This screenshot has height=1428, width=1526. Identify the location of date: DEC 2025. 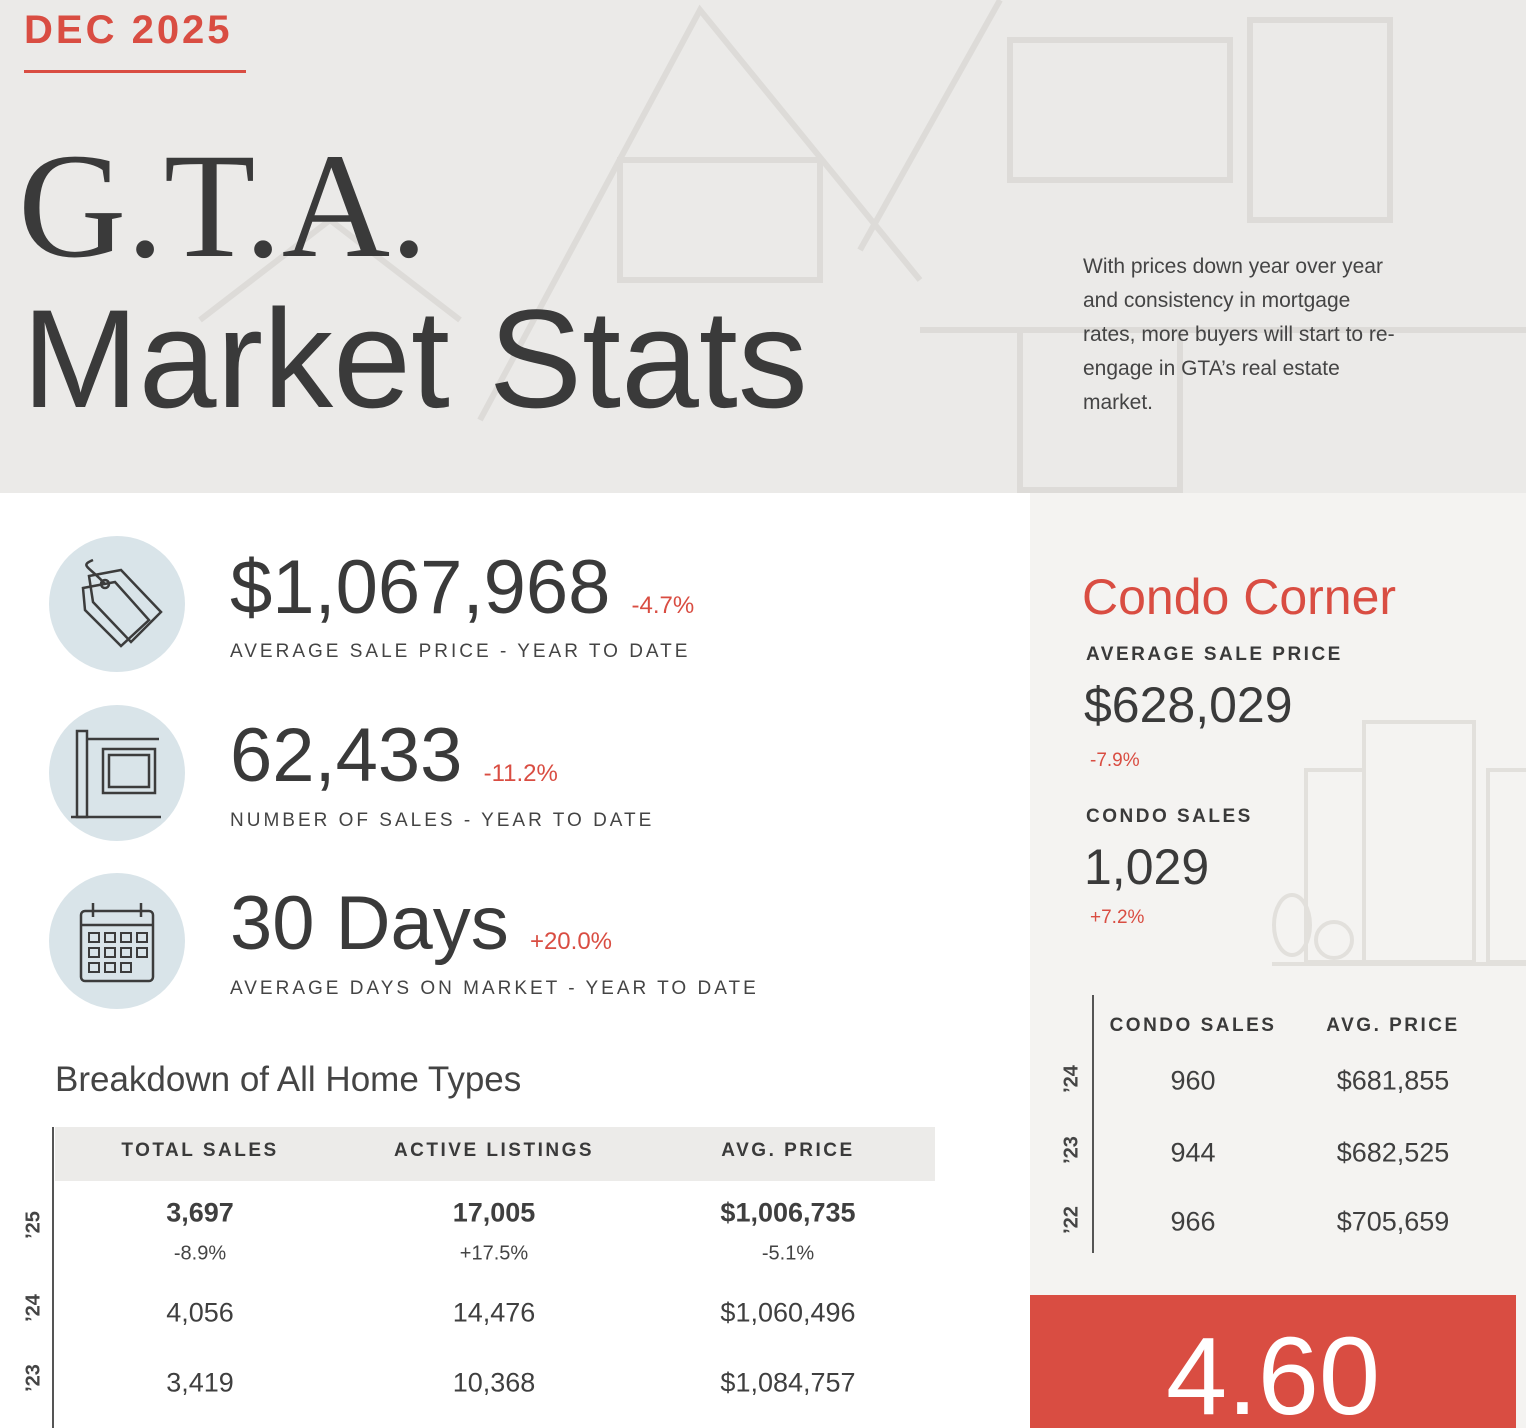
(128, 30).